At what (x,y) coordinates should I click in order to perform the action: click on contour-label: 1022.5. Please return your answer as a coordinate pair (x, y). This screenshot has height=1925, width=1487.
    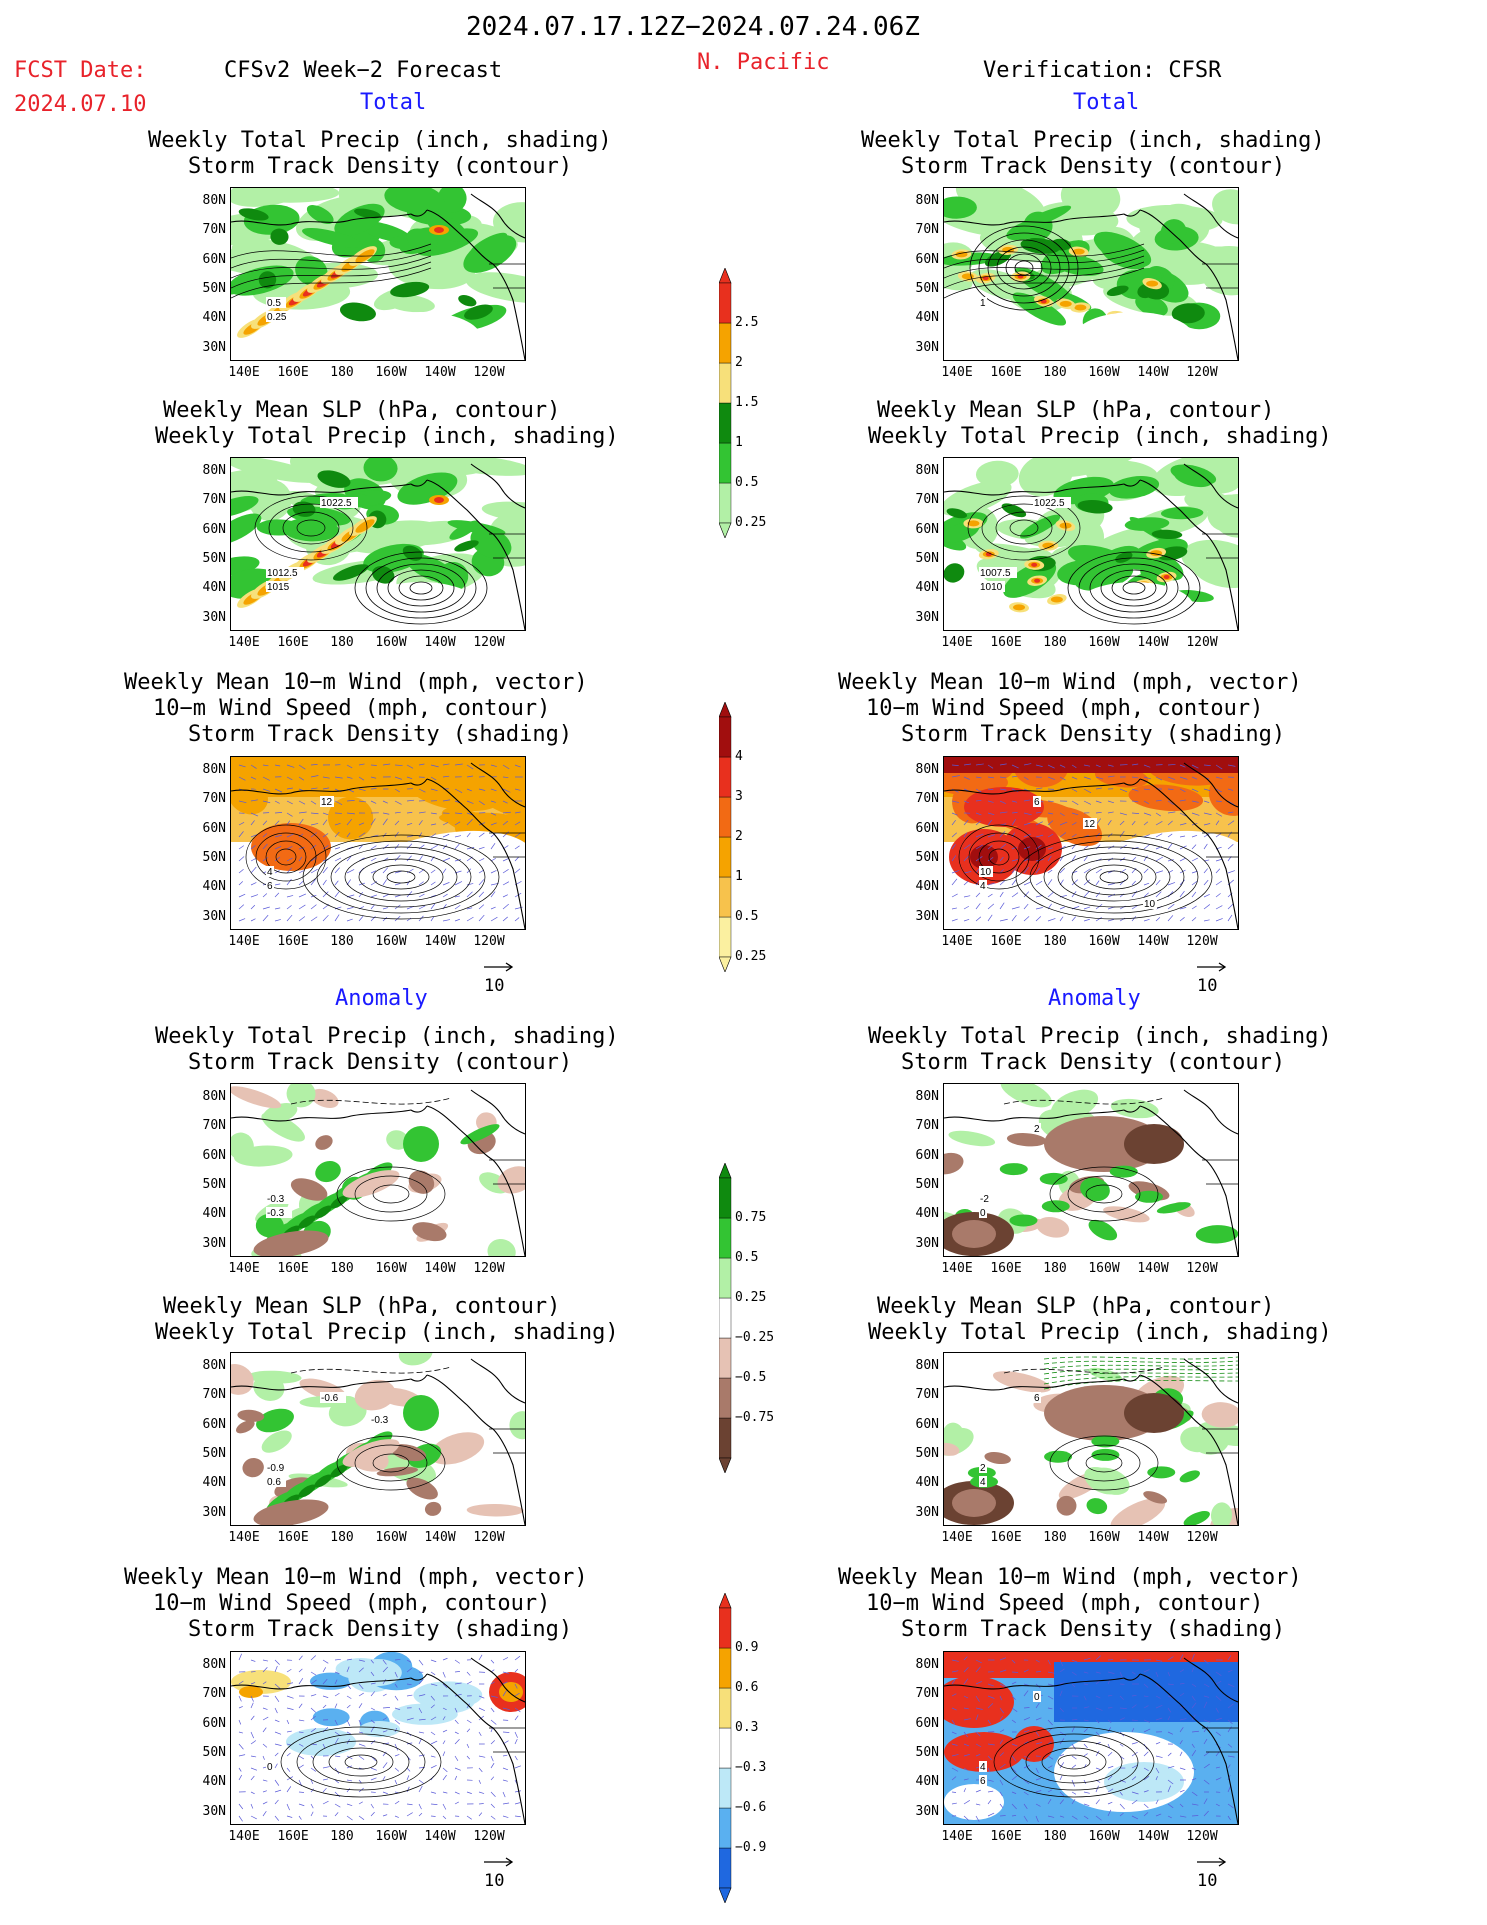
    Looking at the image, I should click on (336, 503).